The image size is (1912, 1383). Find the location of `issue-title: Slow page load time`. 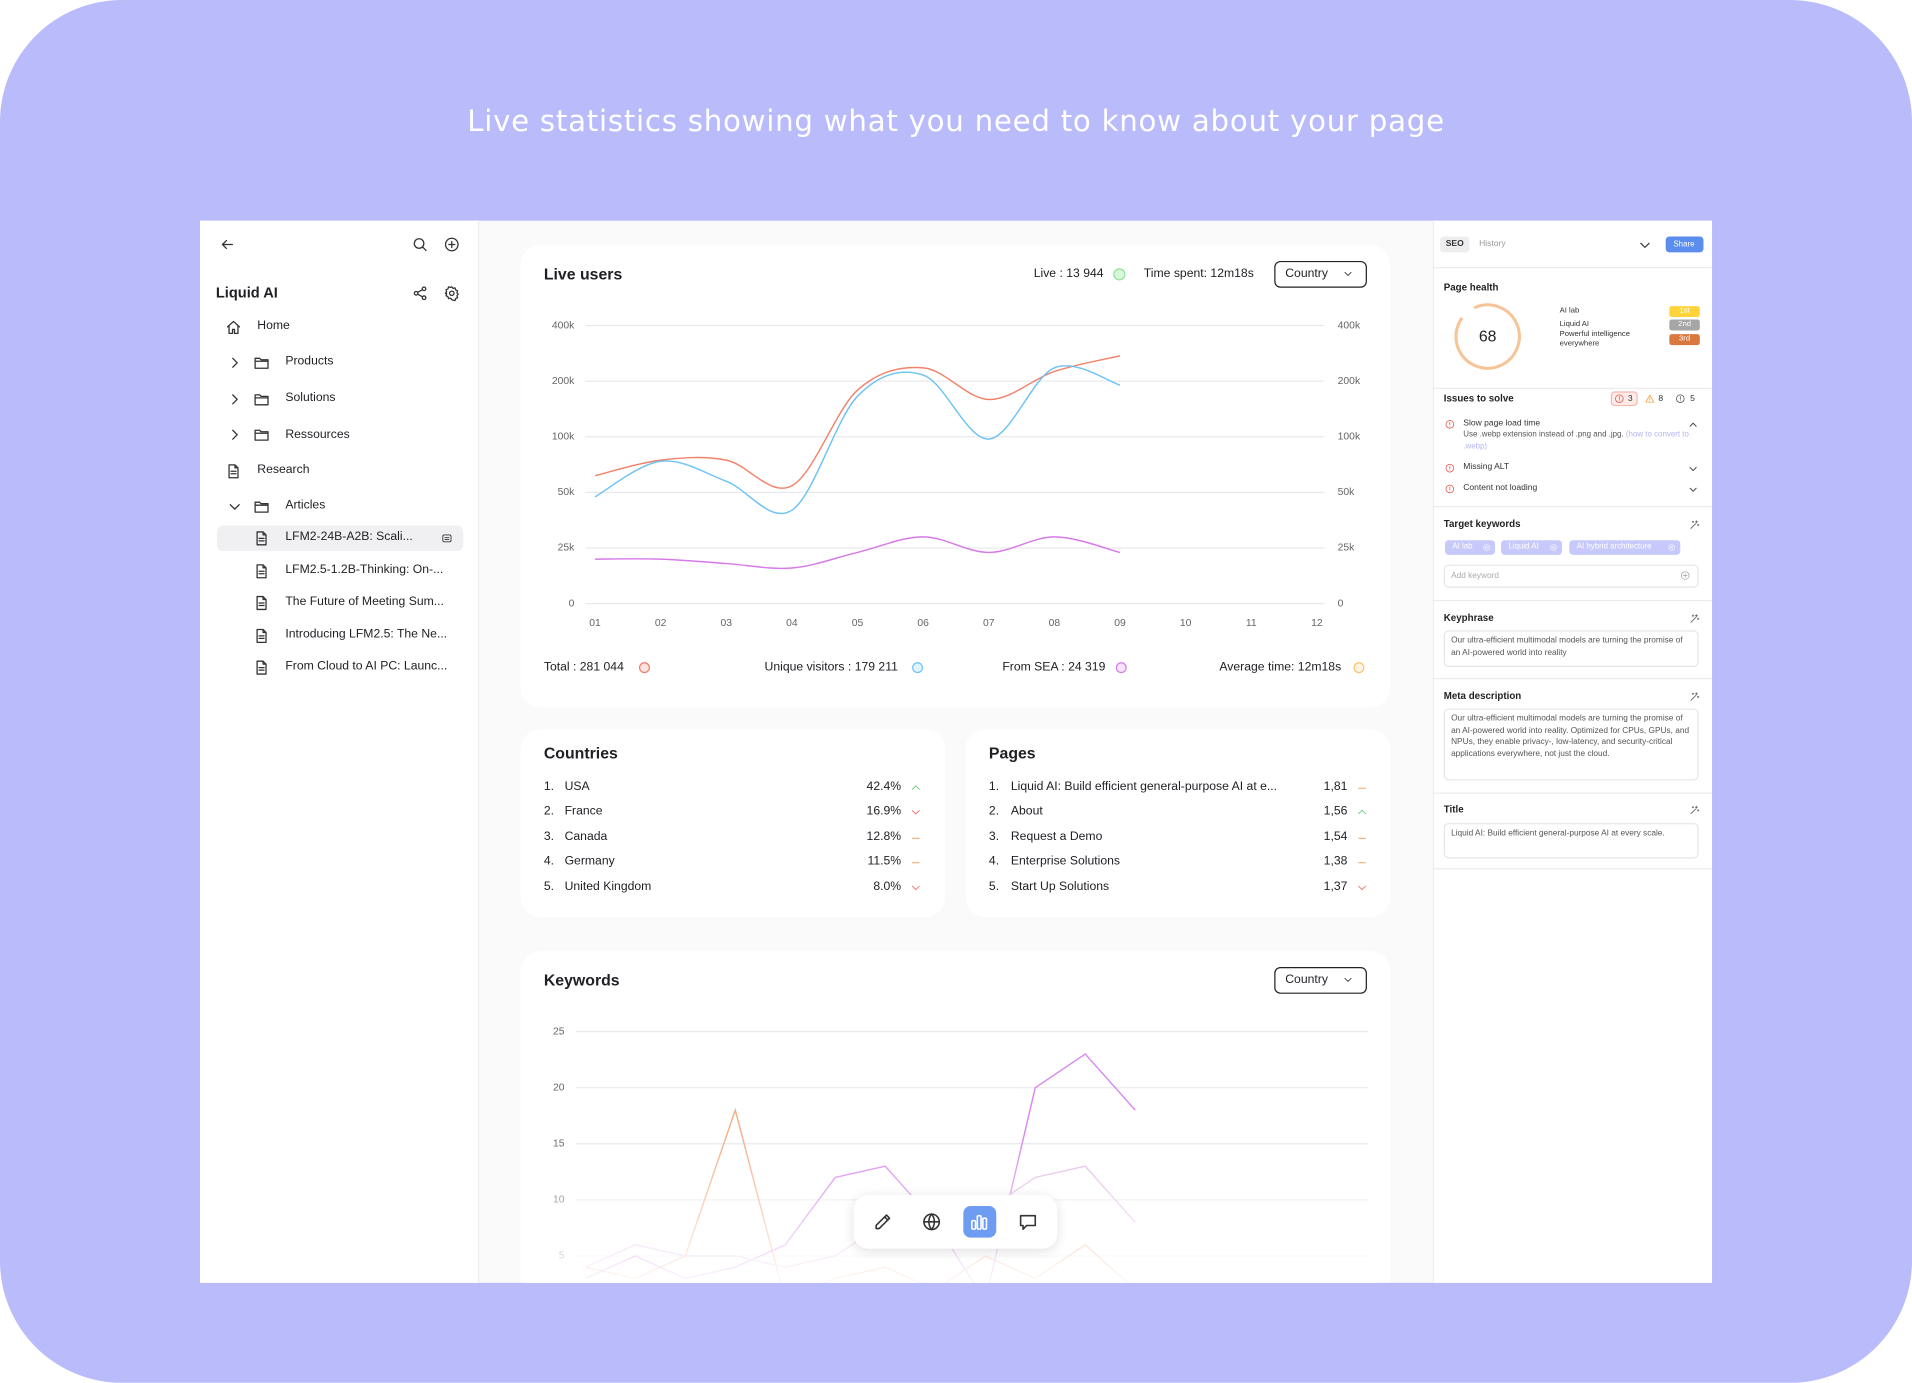

issue-title: Slow page load time is located at coordinates (1502, 423).